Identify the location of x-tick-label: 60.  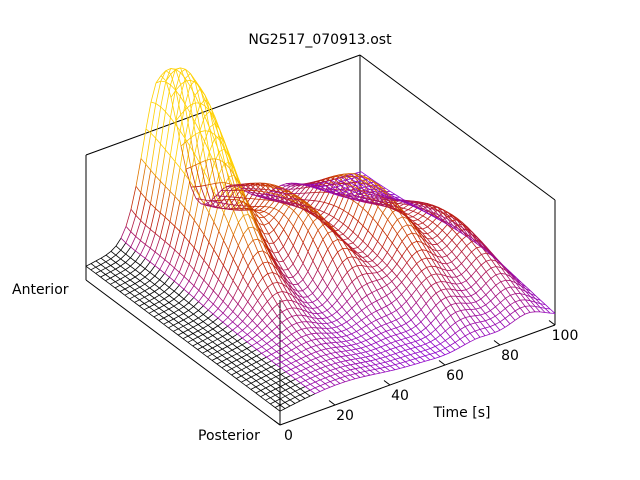
(455, 376).